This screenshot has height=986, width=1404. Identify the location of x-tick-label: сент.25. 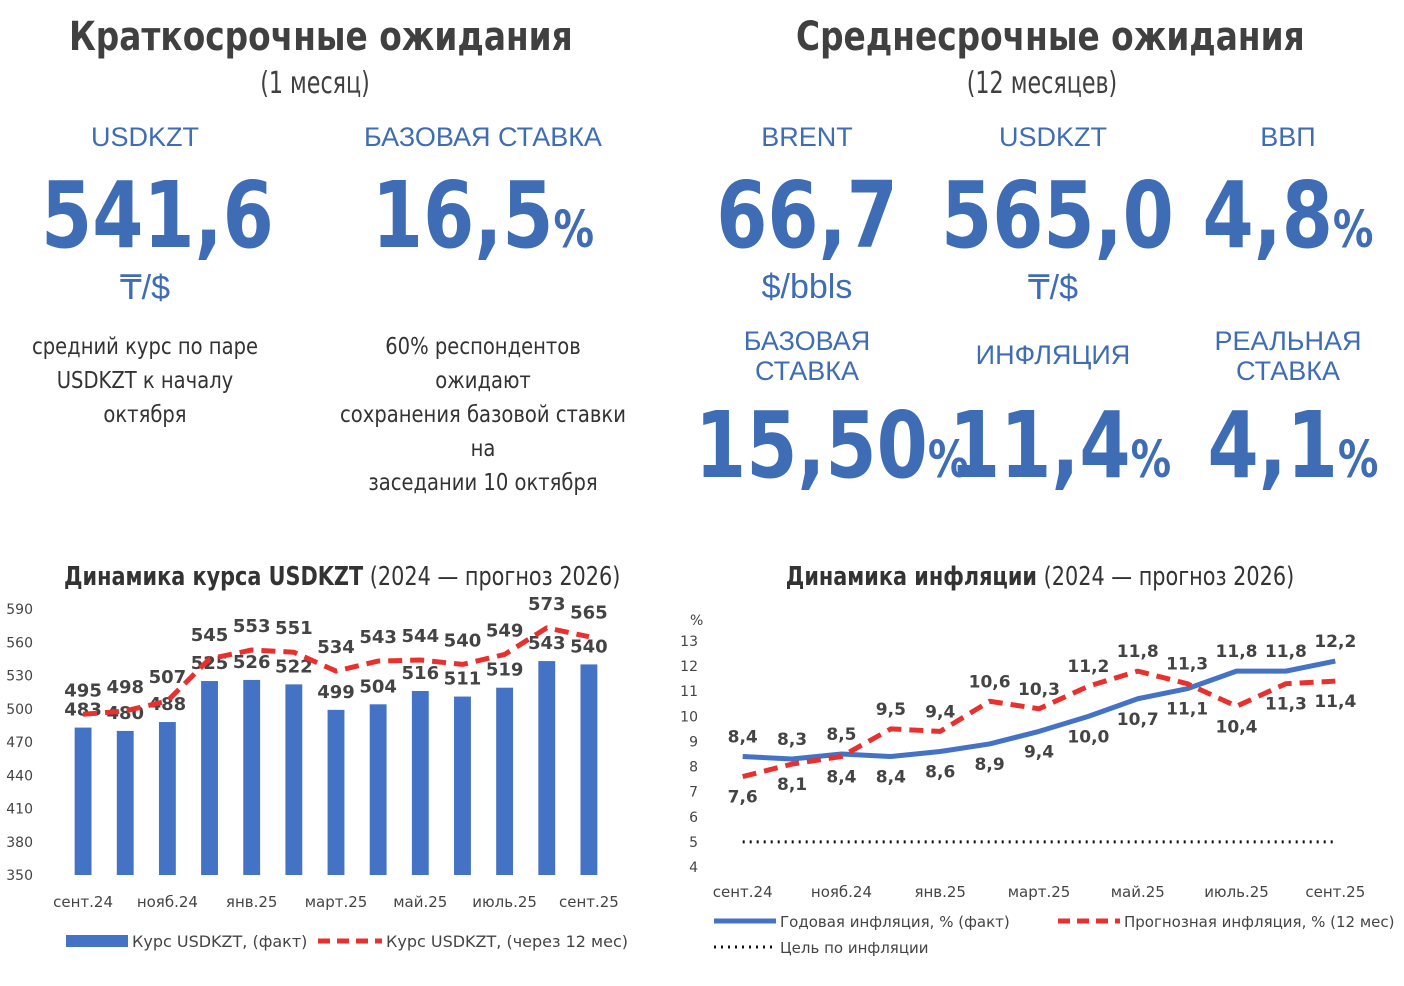
(1335, 892).